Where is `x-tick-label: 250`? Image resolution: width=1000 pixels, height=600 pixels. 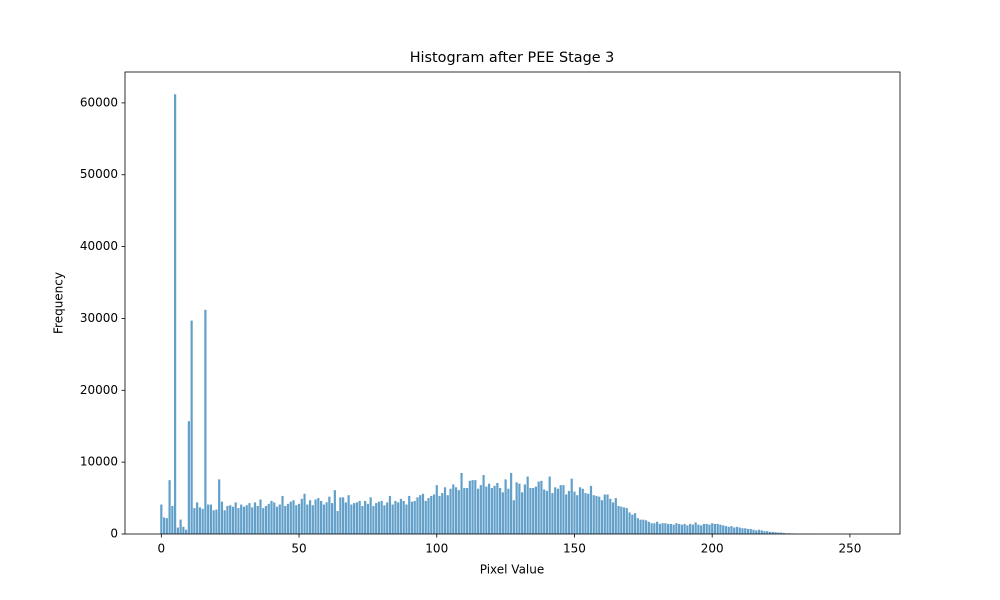
x-tick-label: 250 is located at coordinates (849, 549).